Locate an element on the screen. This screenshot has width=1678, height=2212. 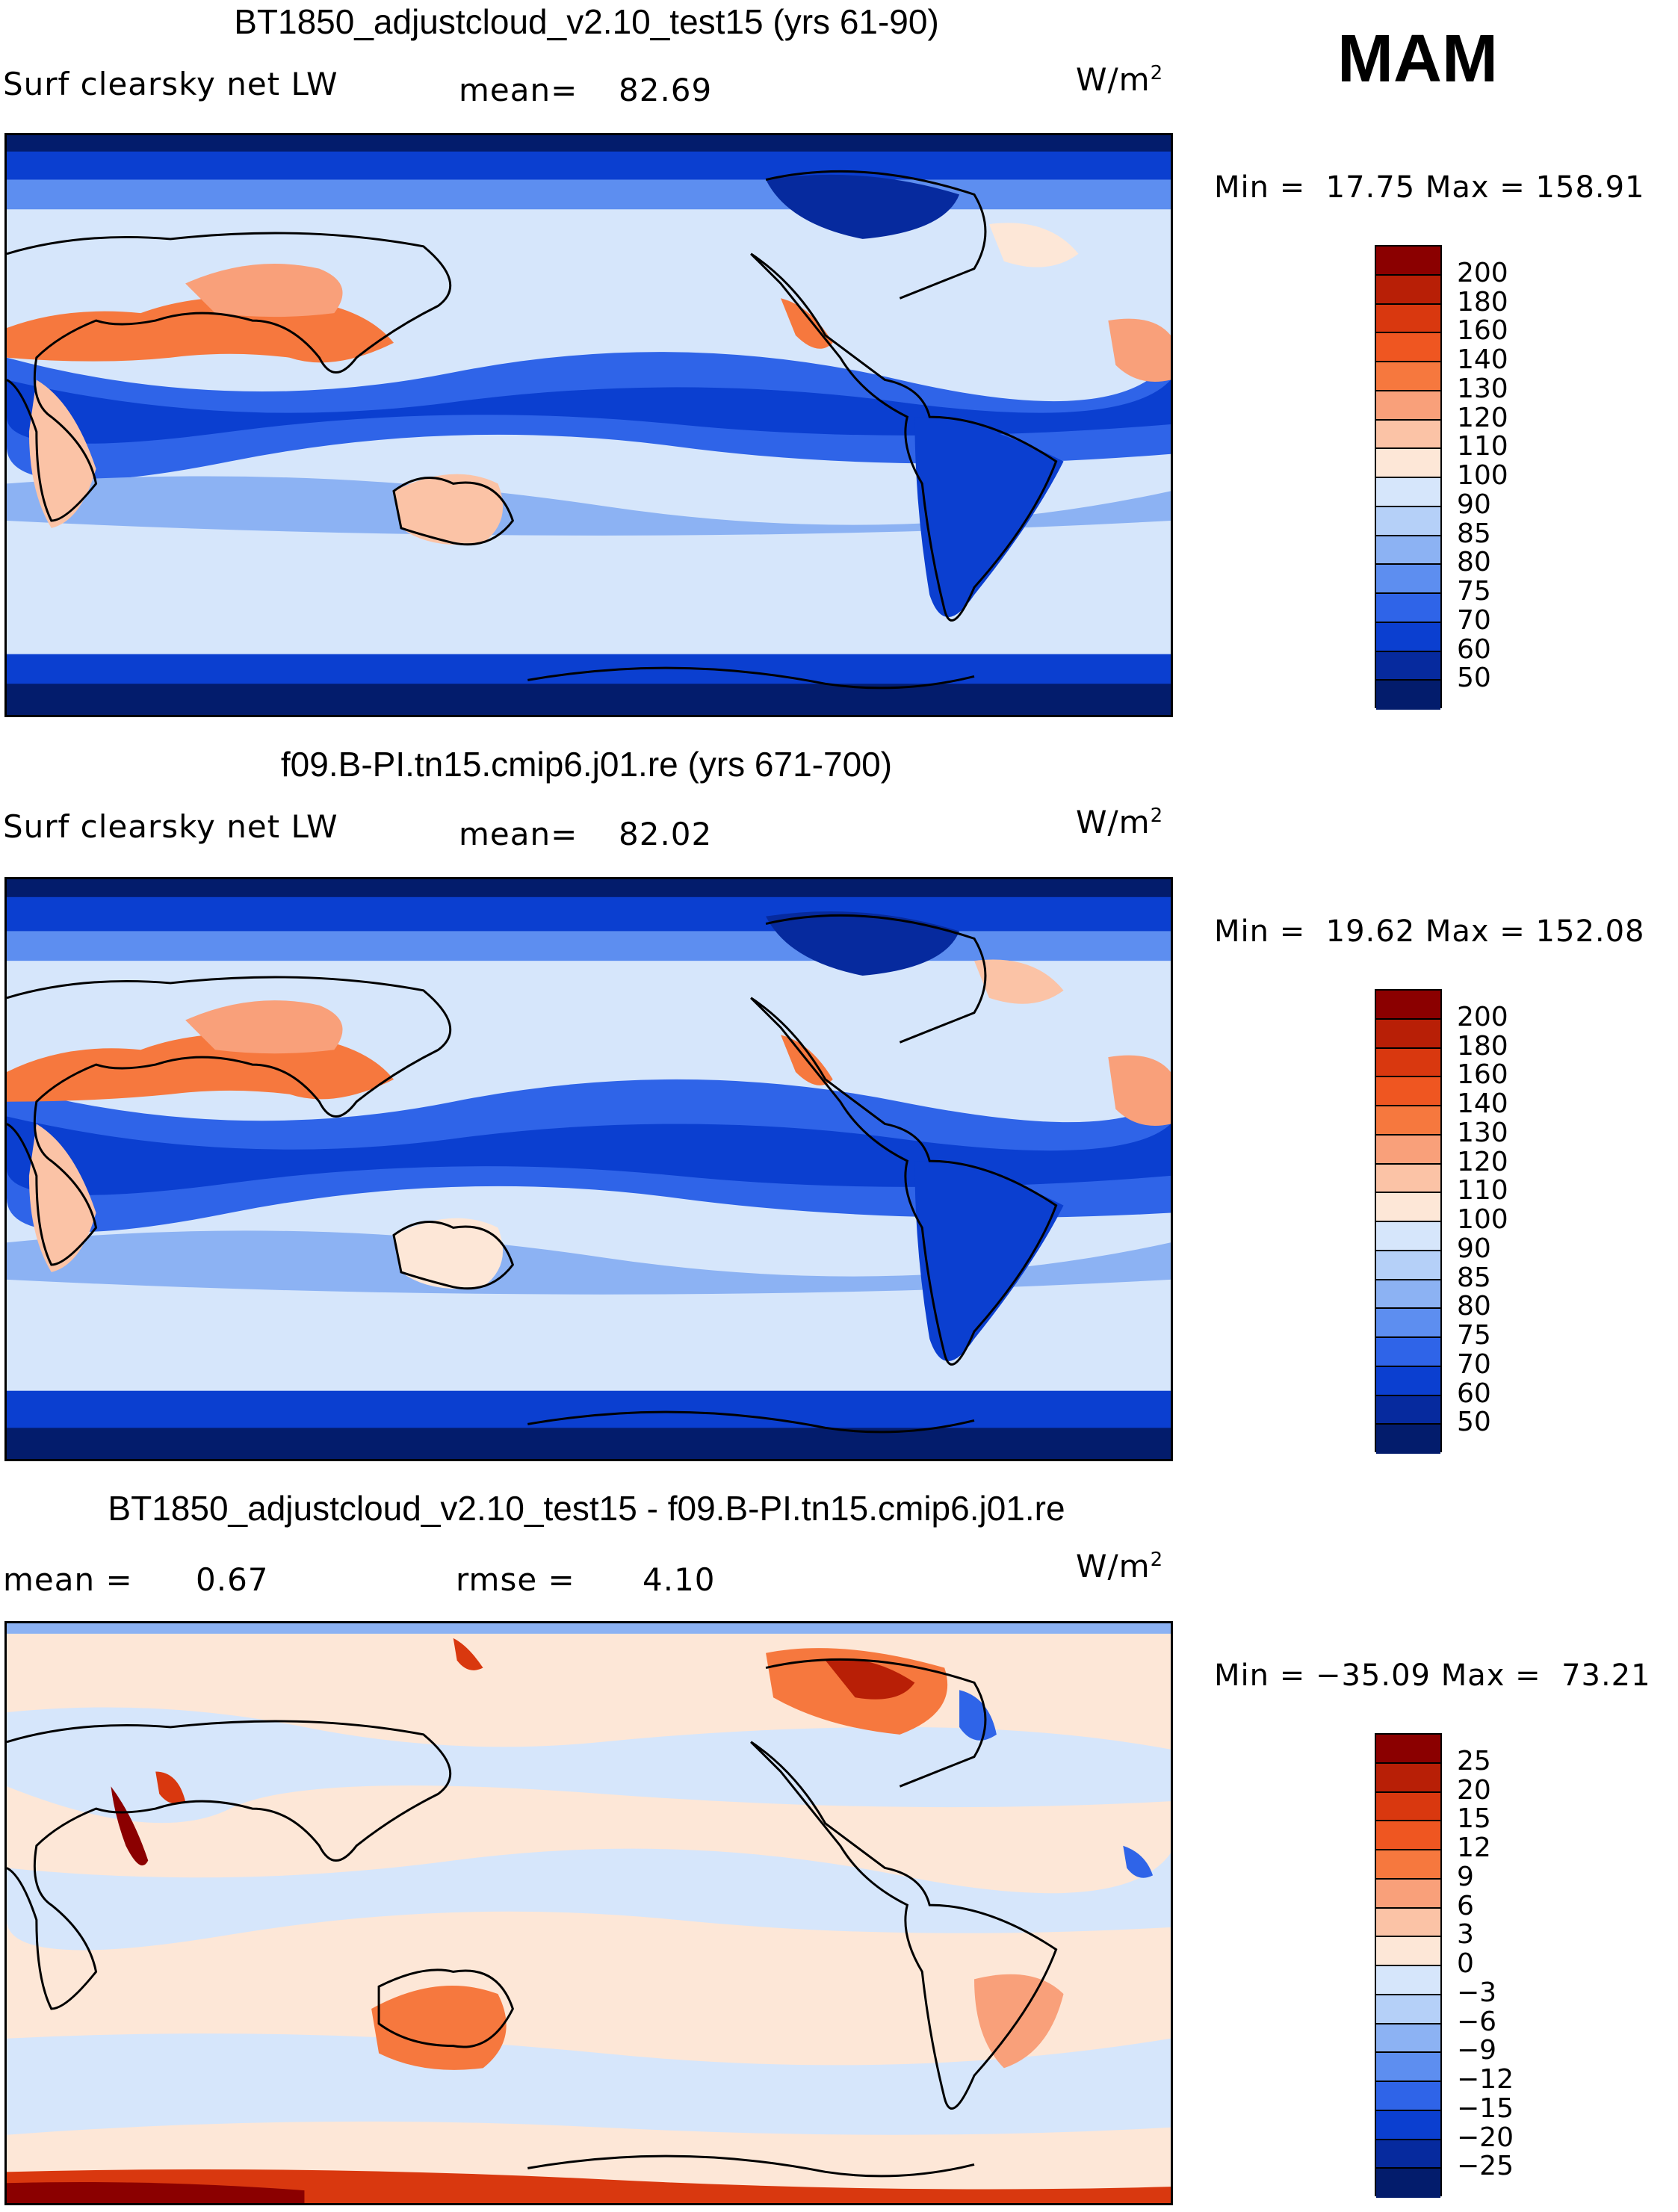
panel-1-mean-value: 82.69 is located at coordinates (666, 90).